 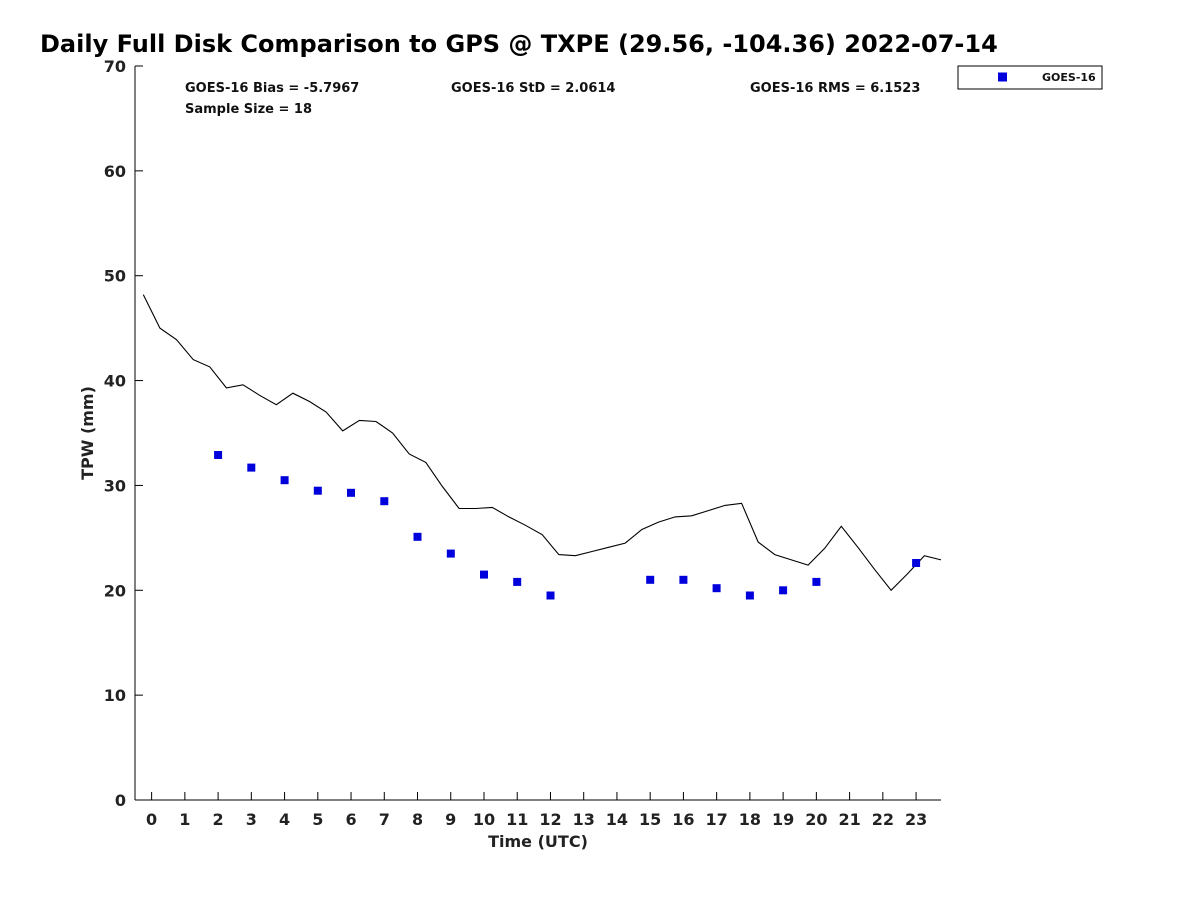 What do you see at coordinates (115, 590) in the screenshot?
I see `y-tick-label: 20` at bounding box center [115, 590].